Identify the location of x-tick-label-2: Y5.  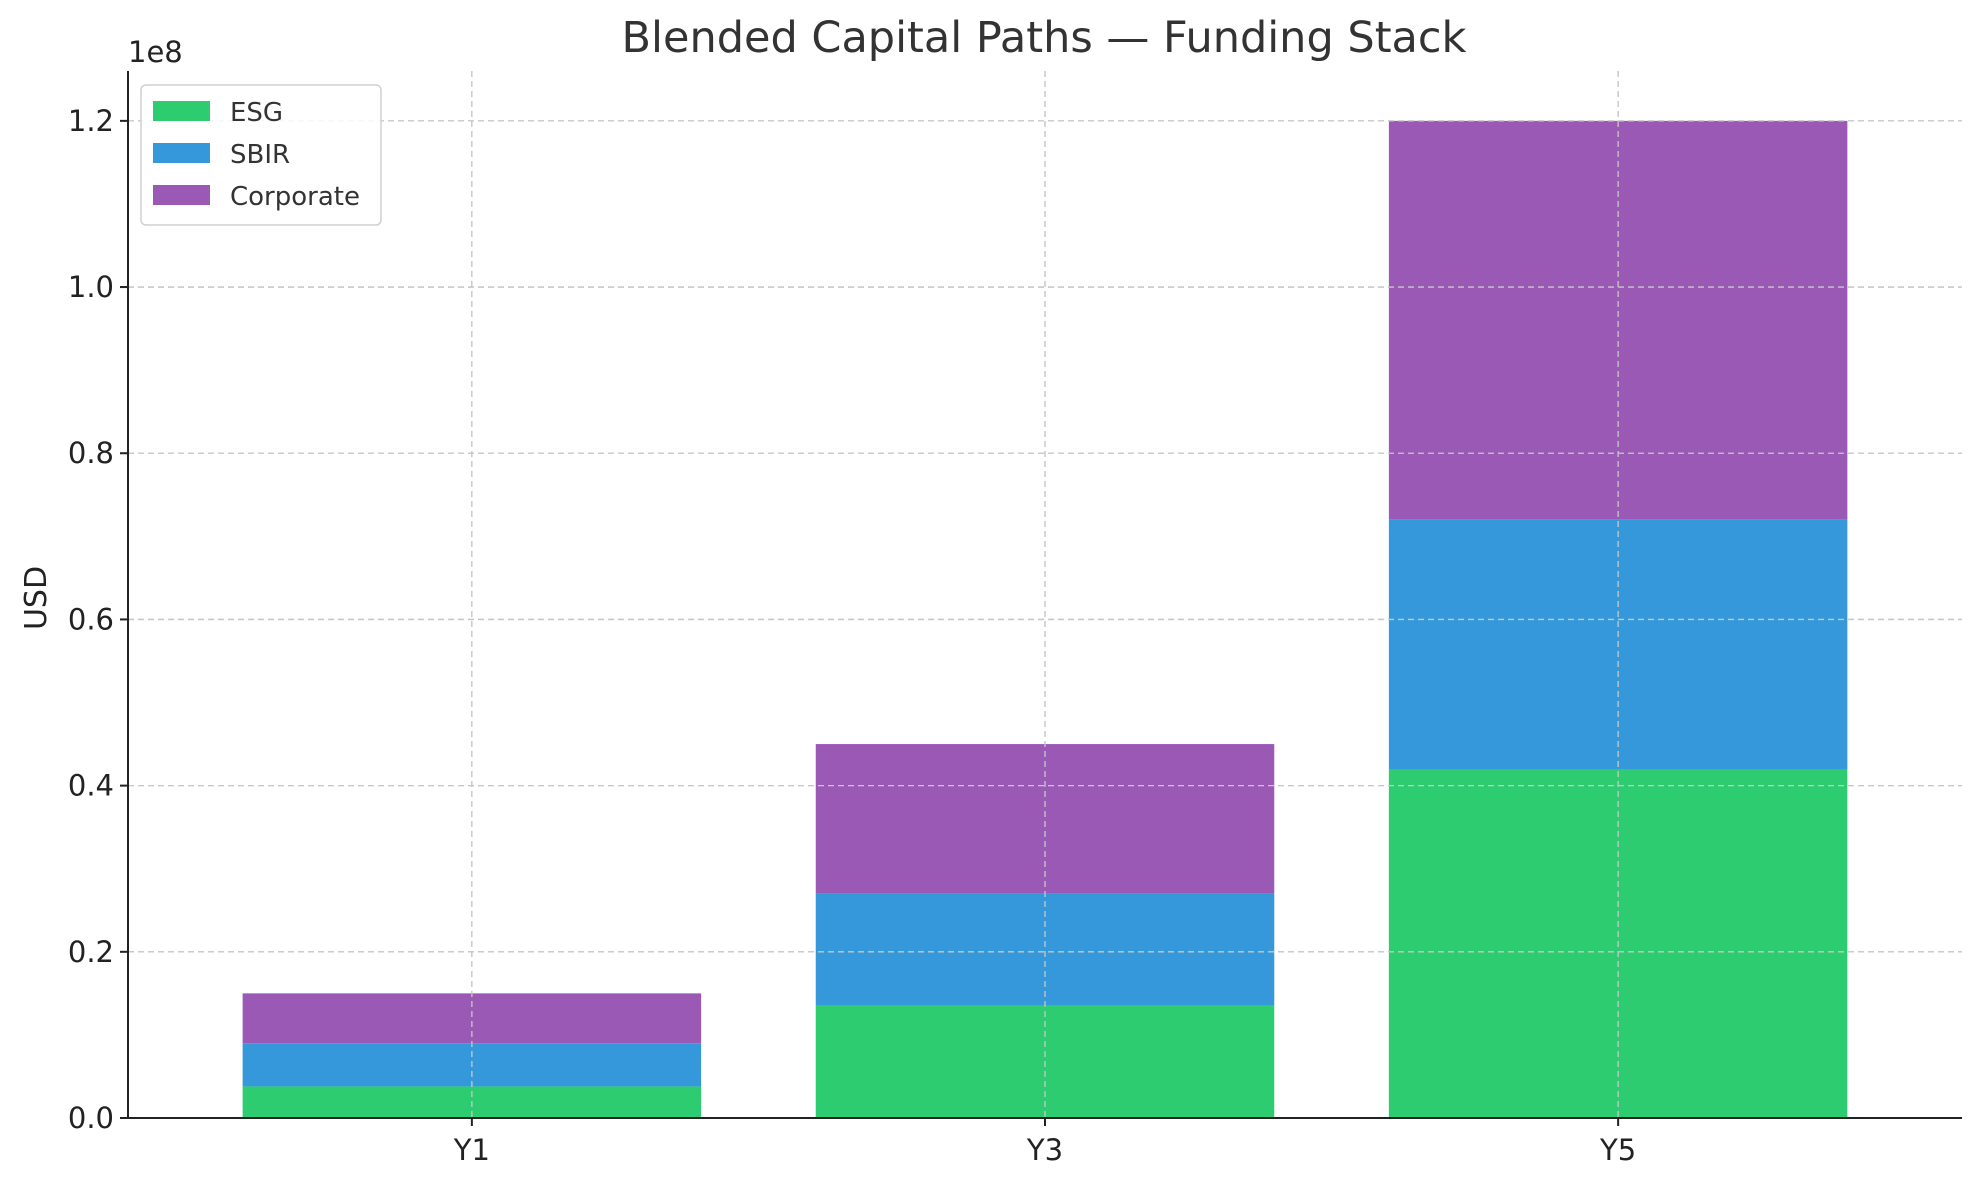
(1617, 1150).